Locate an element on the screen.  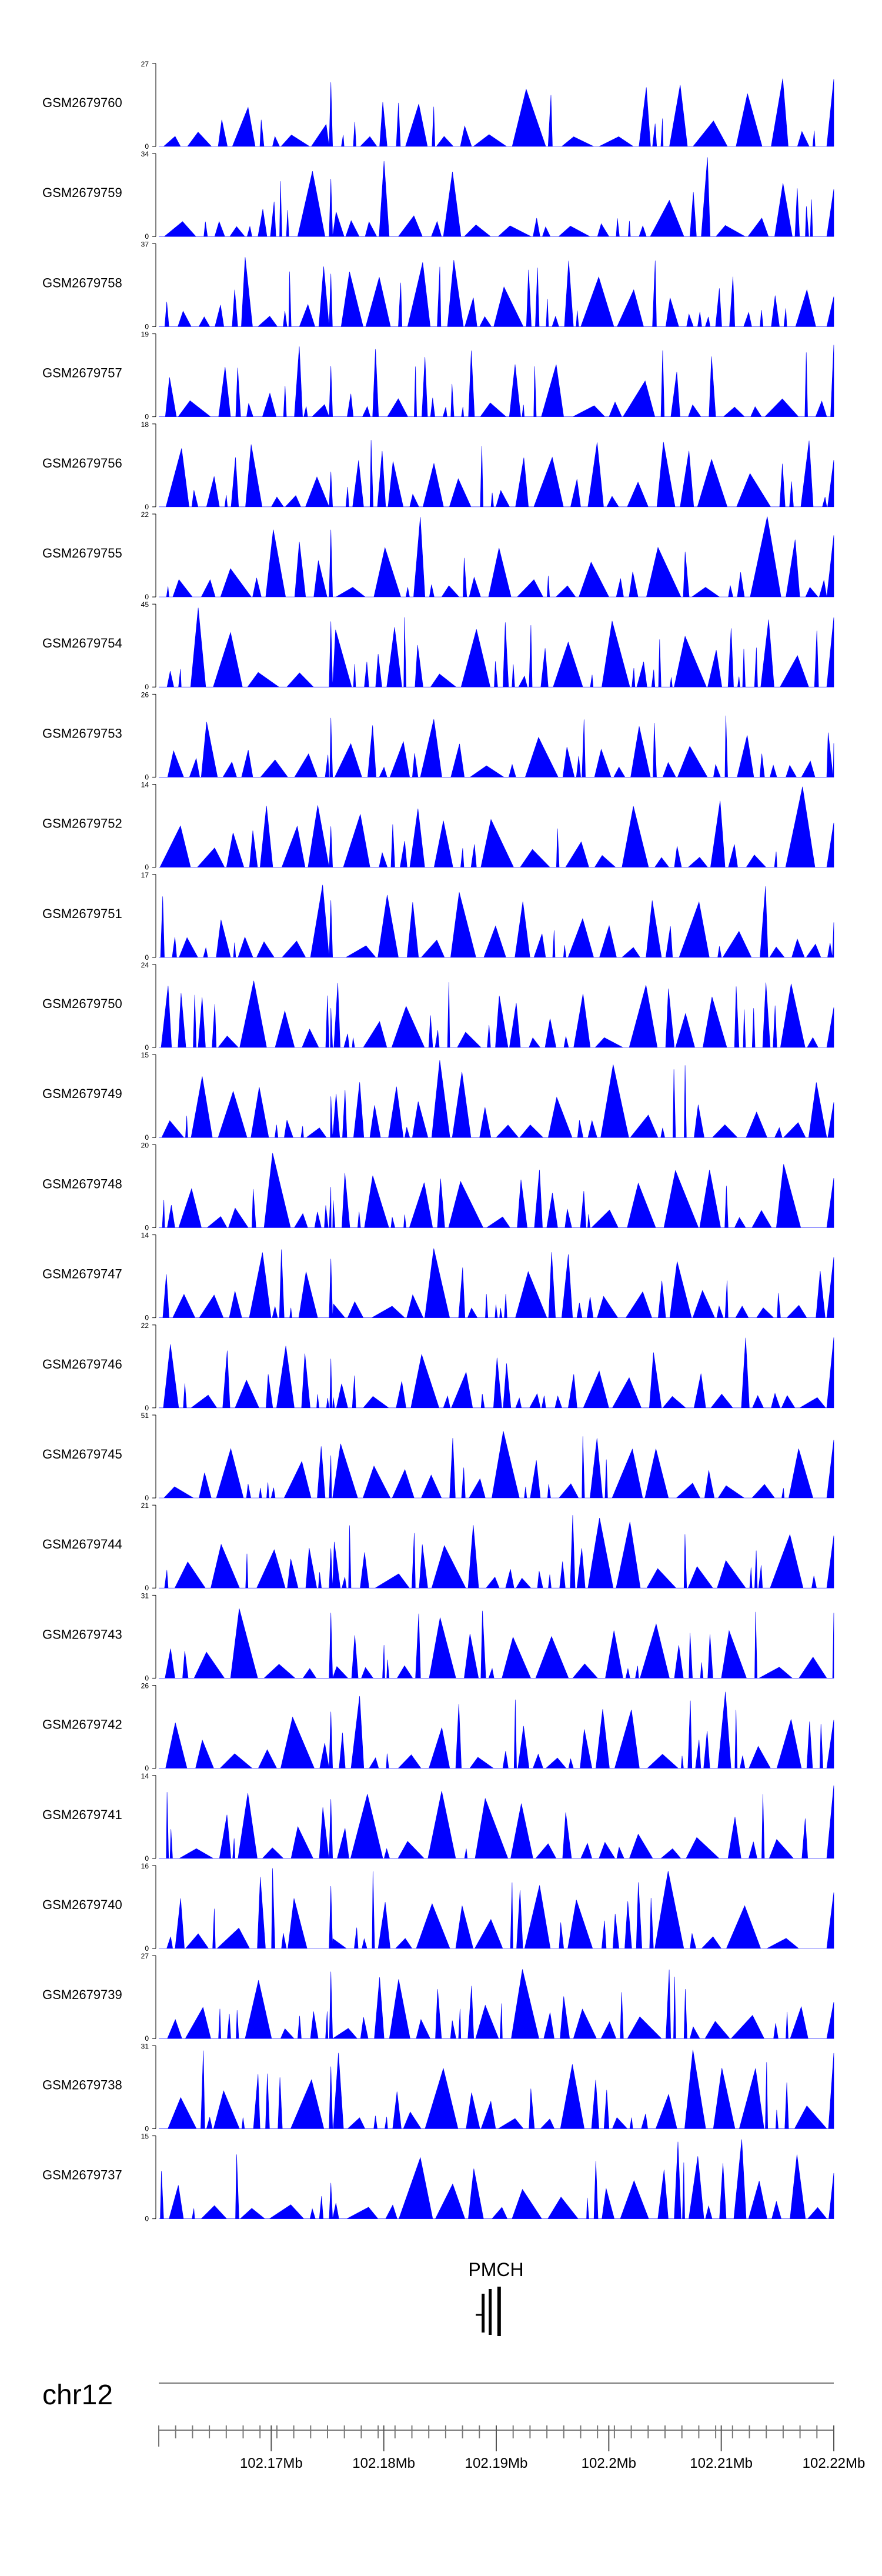
coverage-track: GSM2679754 45 0 is located at coordinates (438, 645).